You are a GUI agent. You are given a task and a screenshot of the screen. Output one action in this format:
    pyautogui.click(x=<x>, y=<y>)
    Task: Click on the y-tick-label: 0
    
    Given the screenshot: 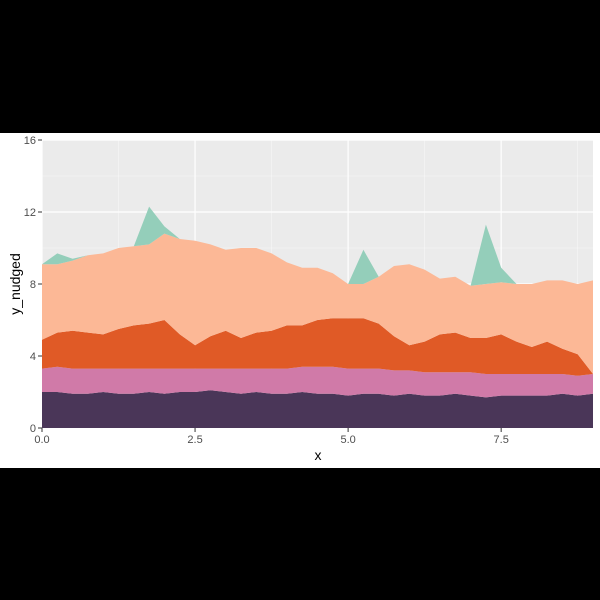 What is the action you would take?
    pyautogui.click(x=33, y=429)
    